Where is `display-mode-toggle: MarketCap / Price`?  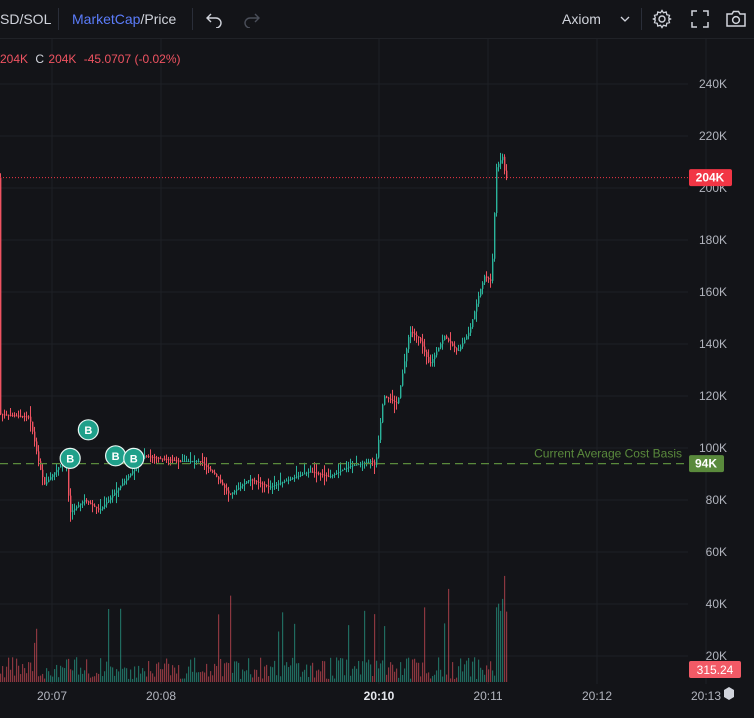
display-mode-toggle: MarketCap / Price is located at coordinates (124, 19).